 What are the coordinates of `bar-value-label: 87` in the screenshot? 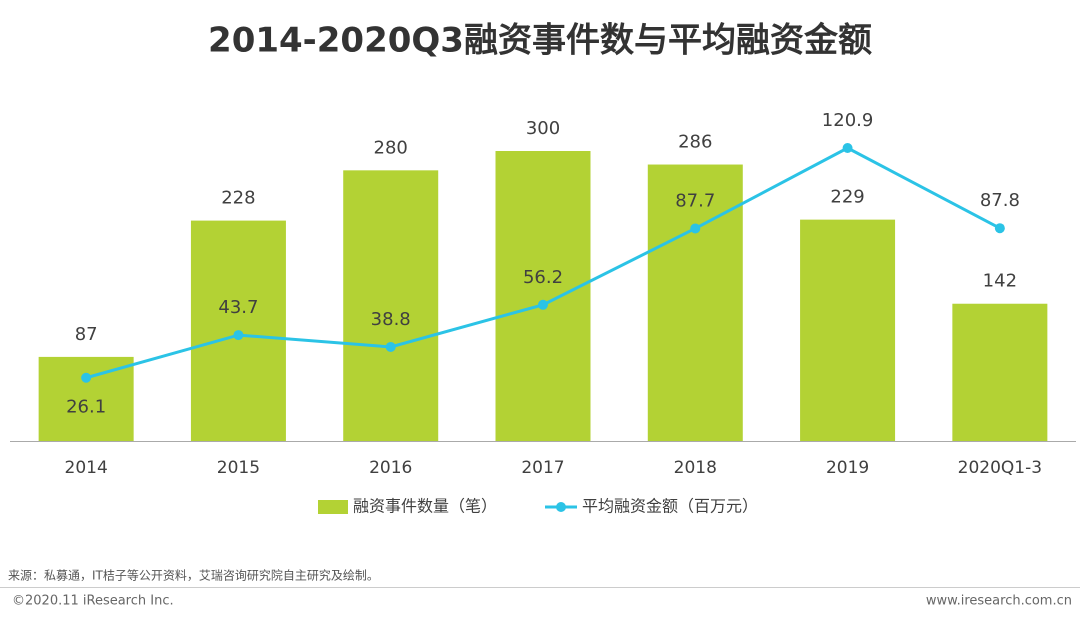 It's located at (86, 334).